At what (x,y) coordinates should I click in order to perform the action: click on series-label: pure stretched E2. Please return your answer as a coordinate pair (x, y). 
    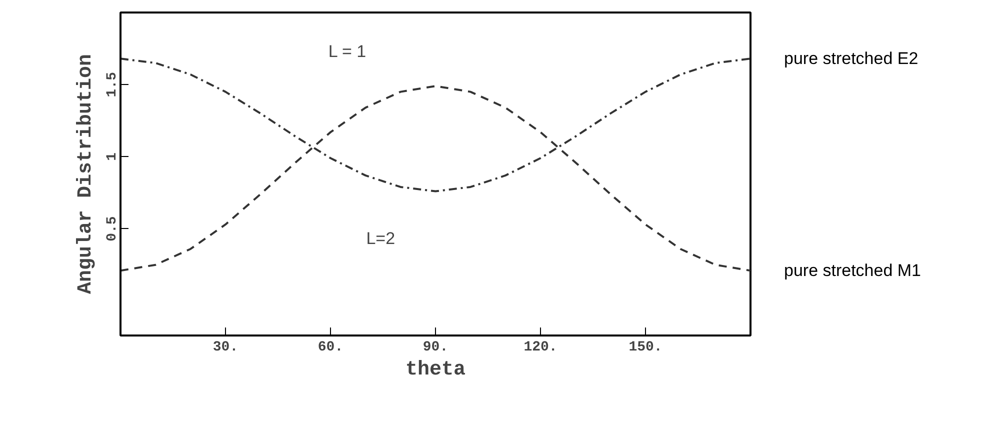
    Looking at the image, I should click on (851, 58).